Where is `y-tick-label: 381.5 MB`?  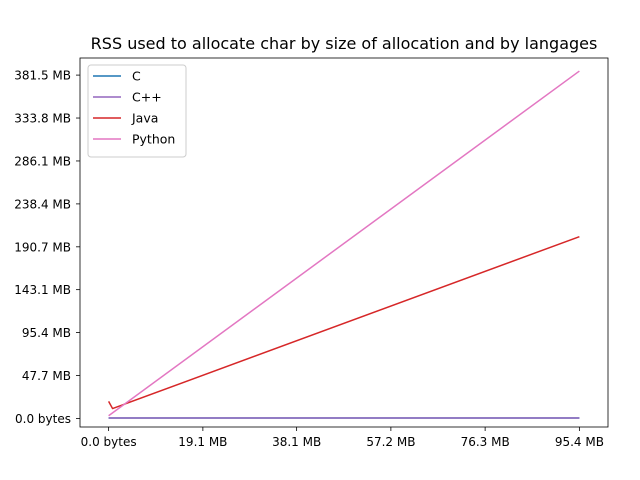 y-tick-label: 381.5 MB is located at coordinates (42, 76).